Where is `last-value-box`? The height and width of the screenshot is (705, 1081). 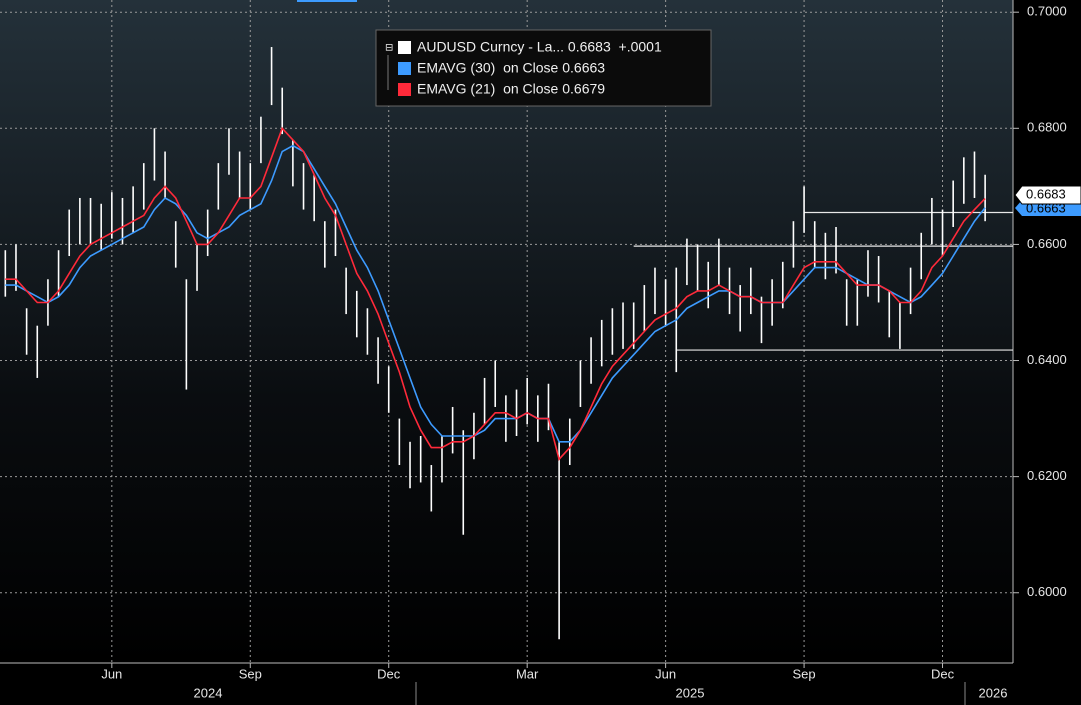 last-value-box is located at coordinates (1047, 195).